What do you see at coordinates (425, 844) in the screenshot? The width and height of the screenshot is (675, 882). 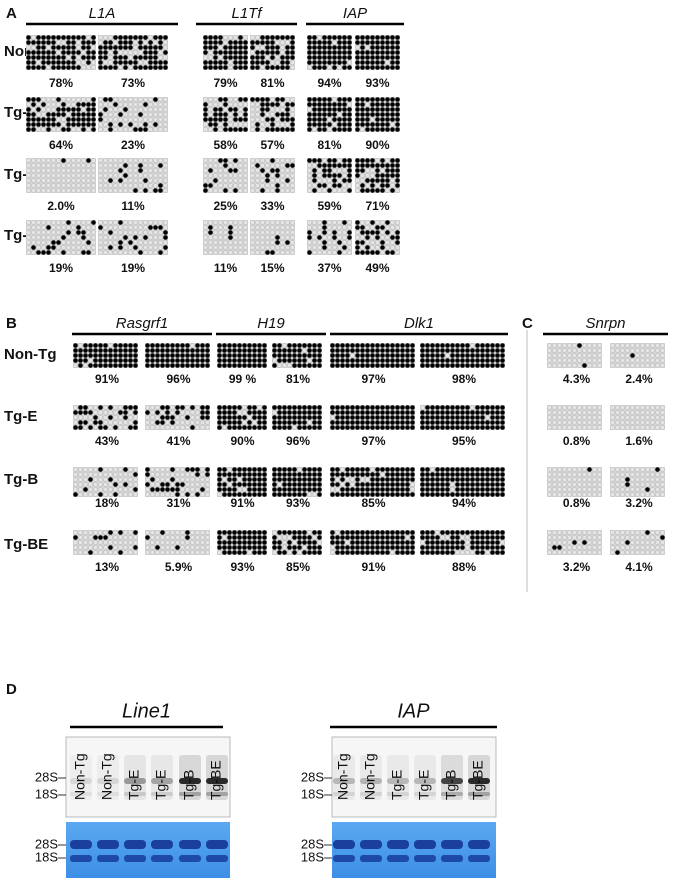 I see `rrna-28s` at bounding box center [425, 844].